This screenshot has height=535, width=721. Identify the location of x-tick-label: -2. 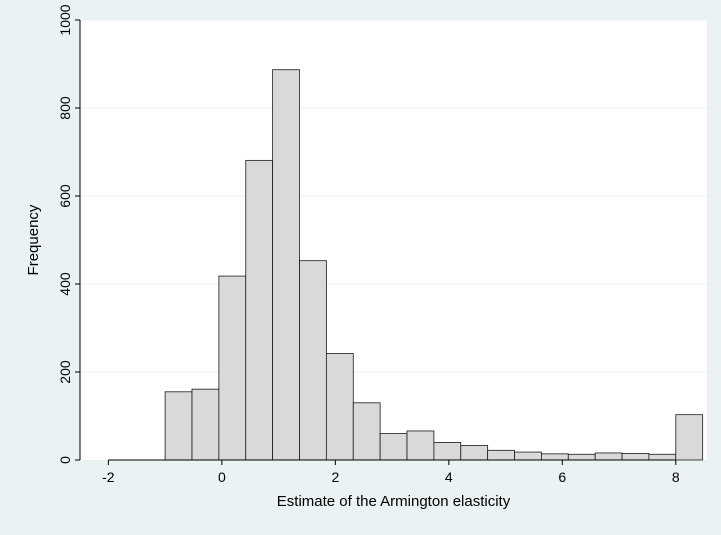
(108, 477).